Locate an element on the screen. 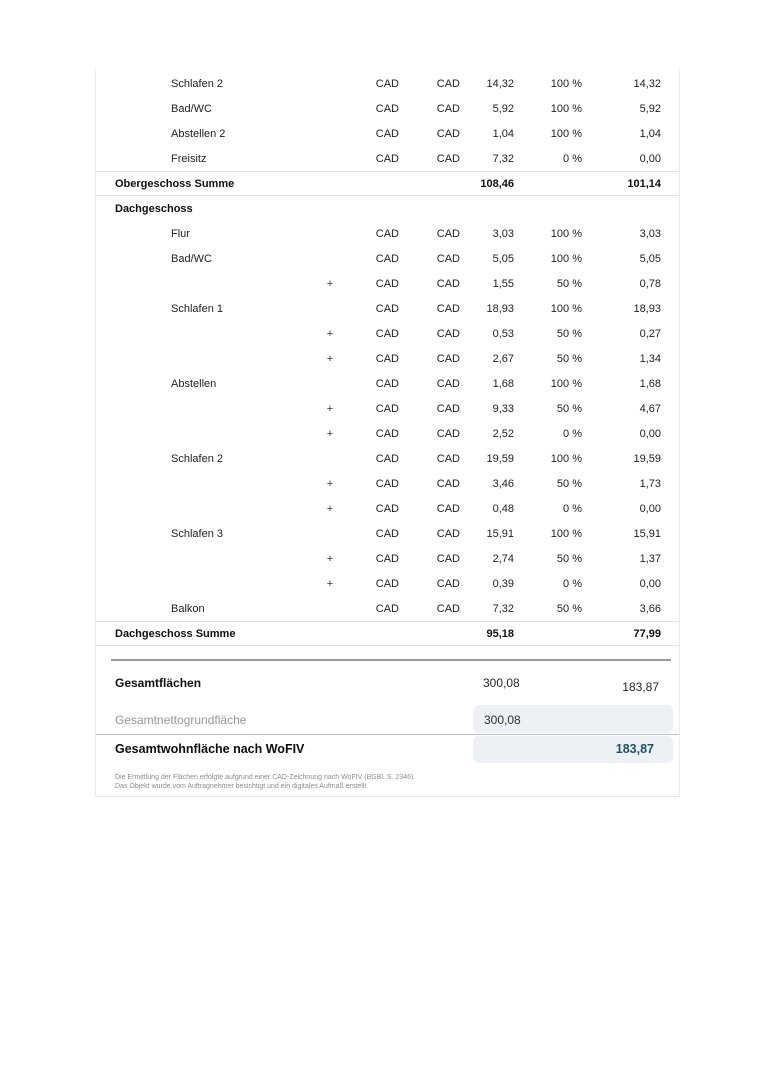  gesamtflaechen-label: Gesamtflächen is located at coordinates (158, 683).